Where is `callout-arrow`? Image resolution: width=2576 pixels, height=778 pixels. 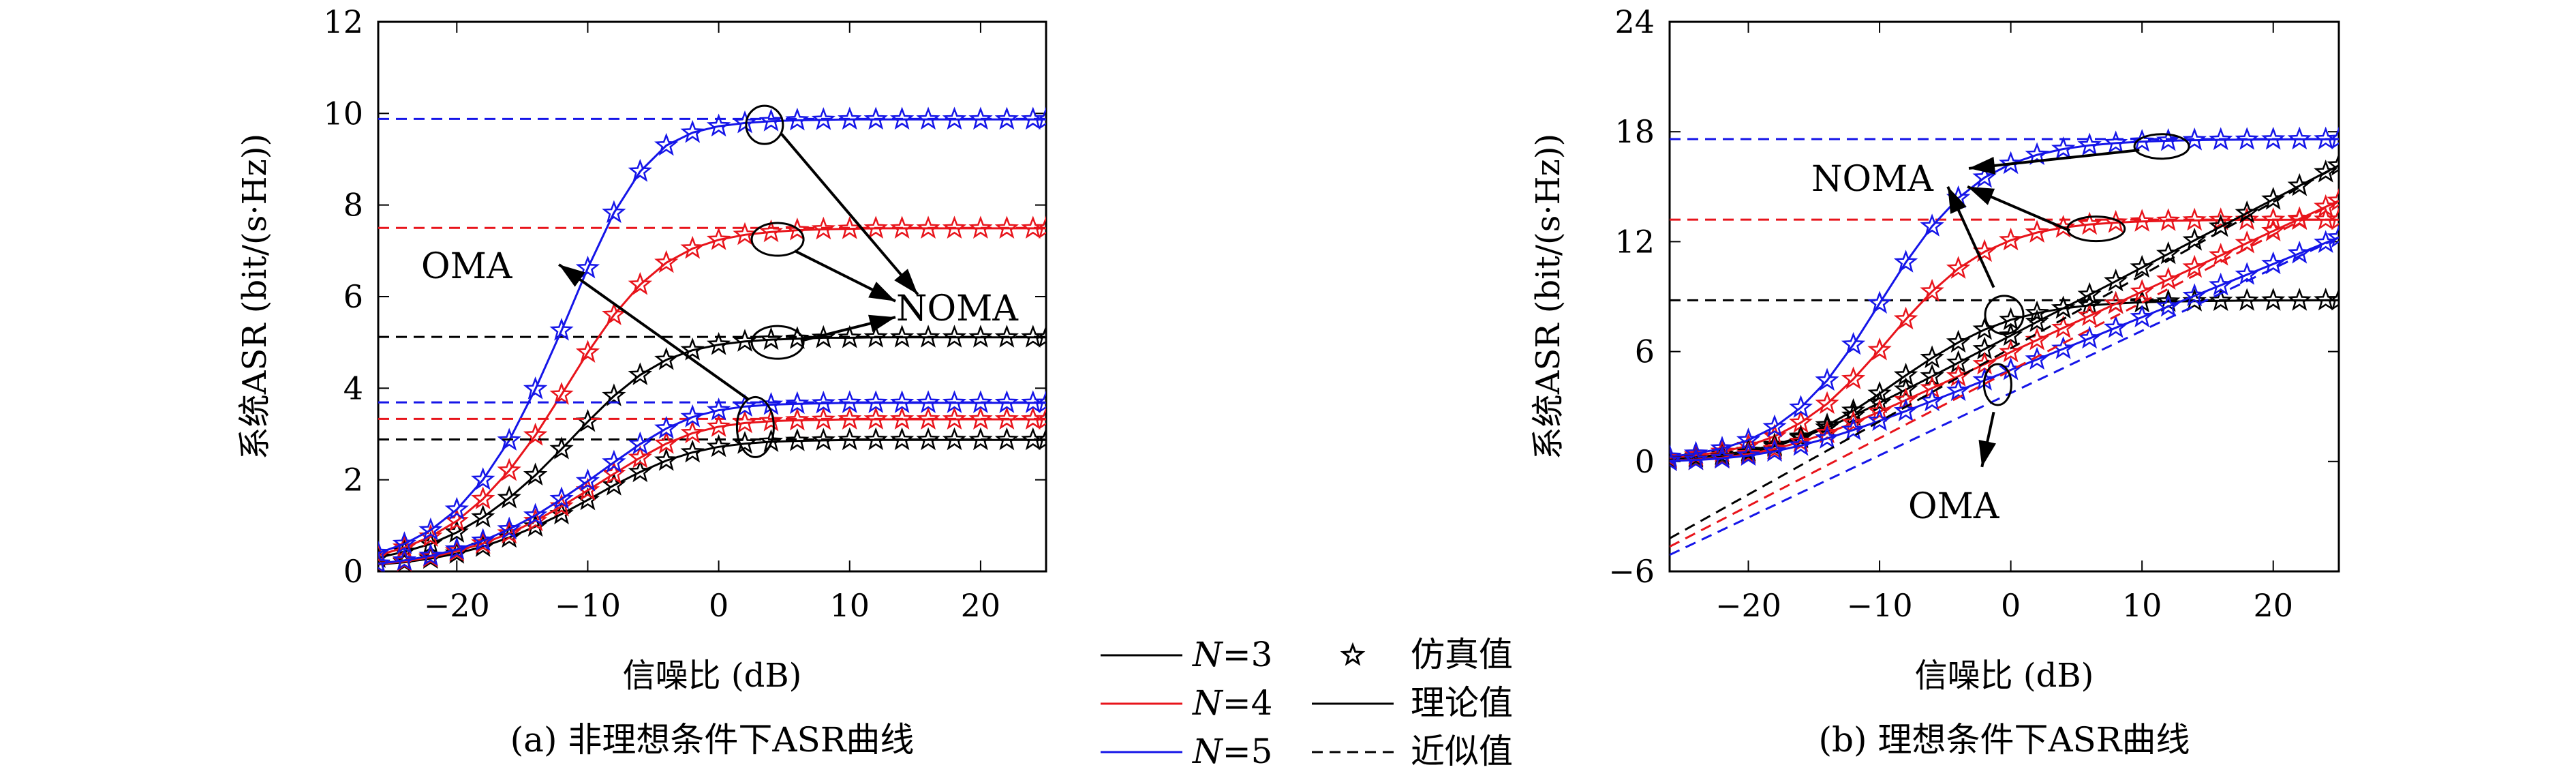
callout-arrow is located at coordinates (654, 332).